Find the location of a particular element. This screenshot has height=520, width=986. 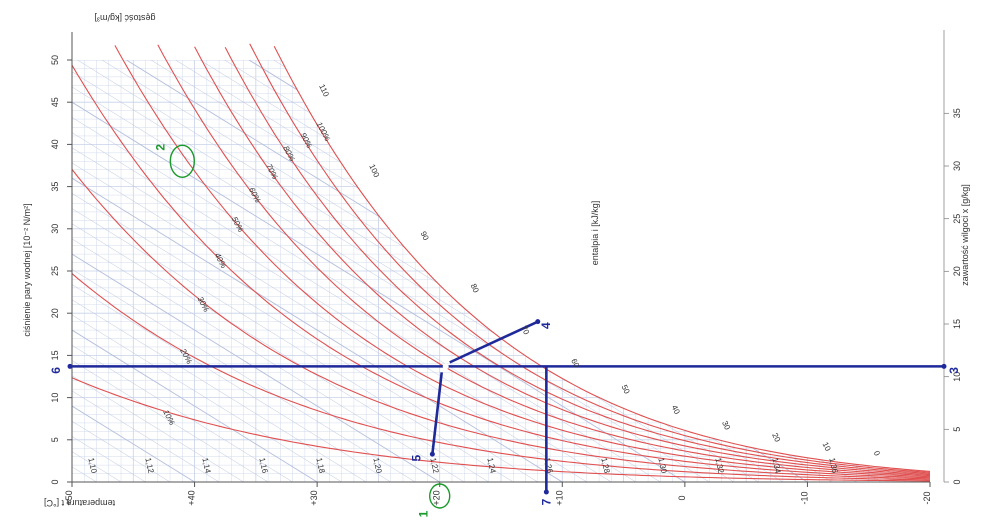

bottom-tick-label-4: +10 is located at coordinates (559, 497).